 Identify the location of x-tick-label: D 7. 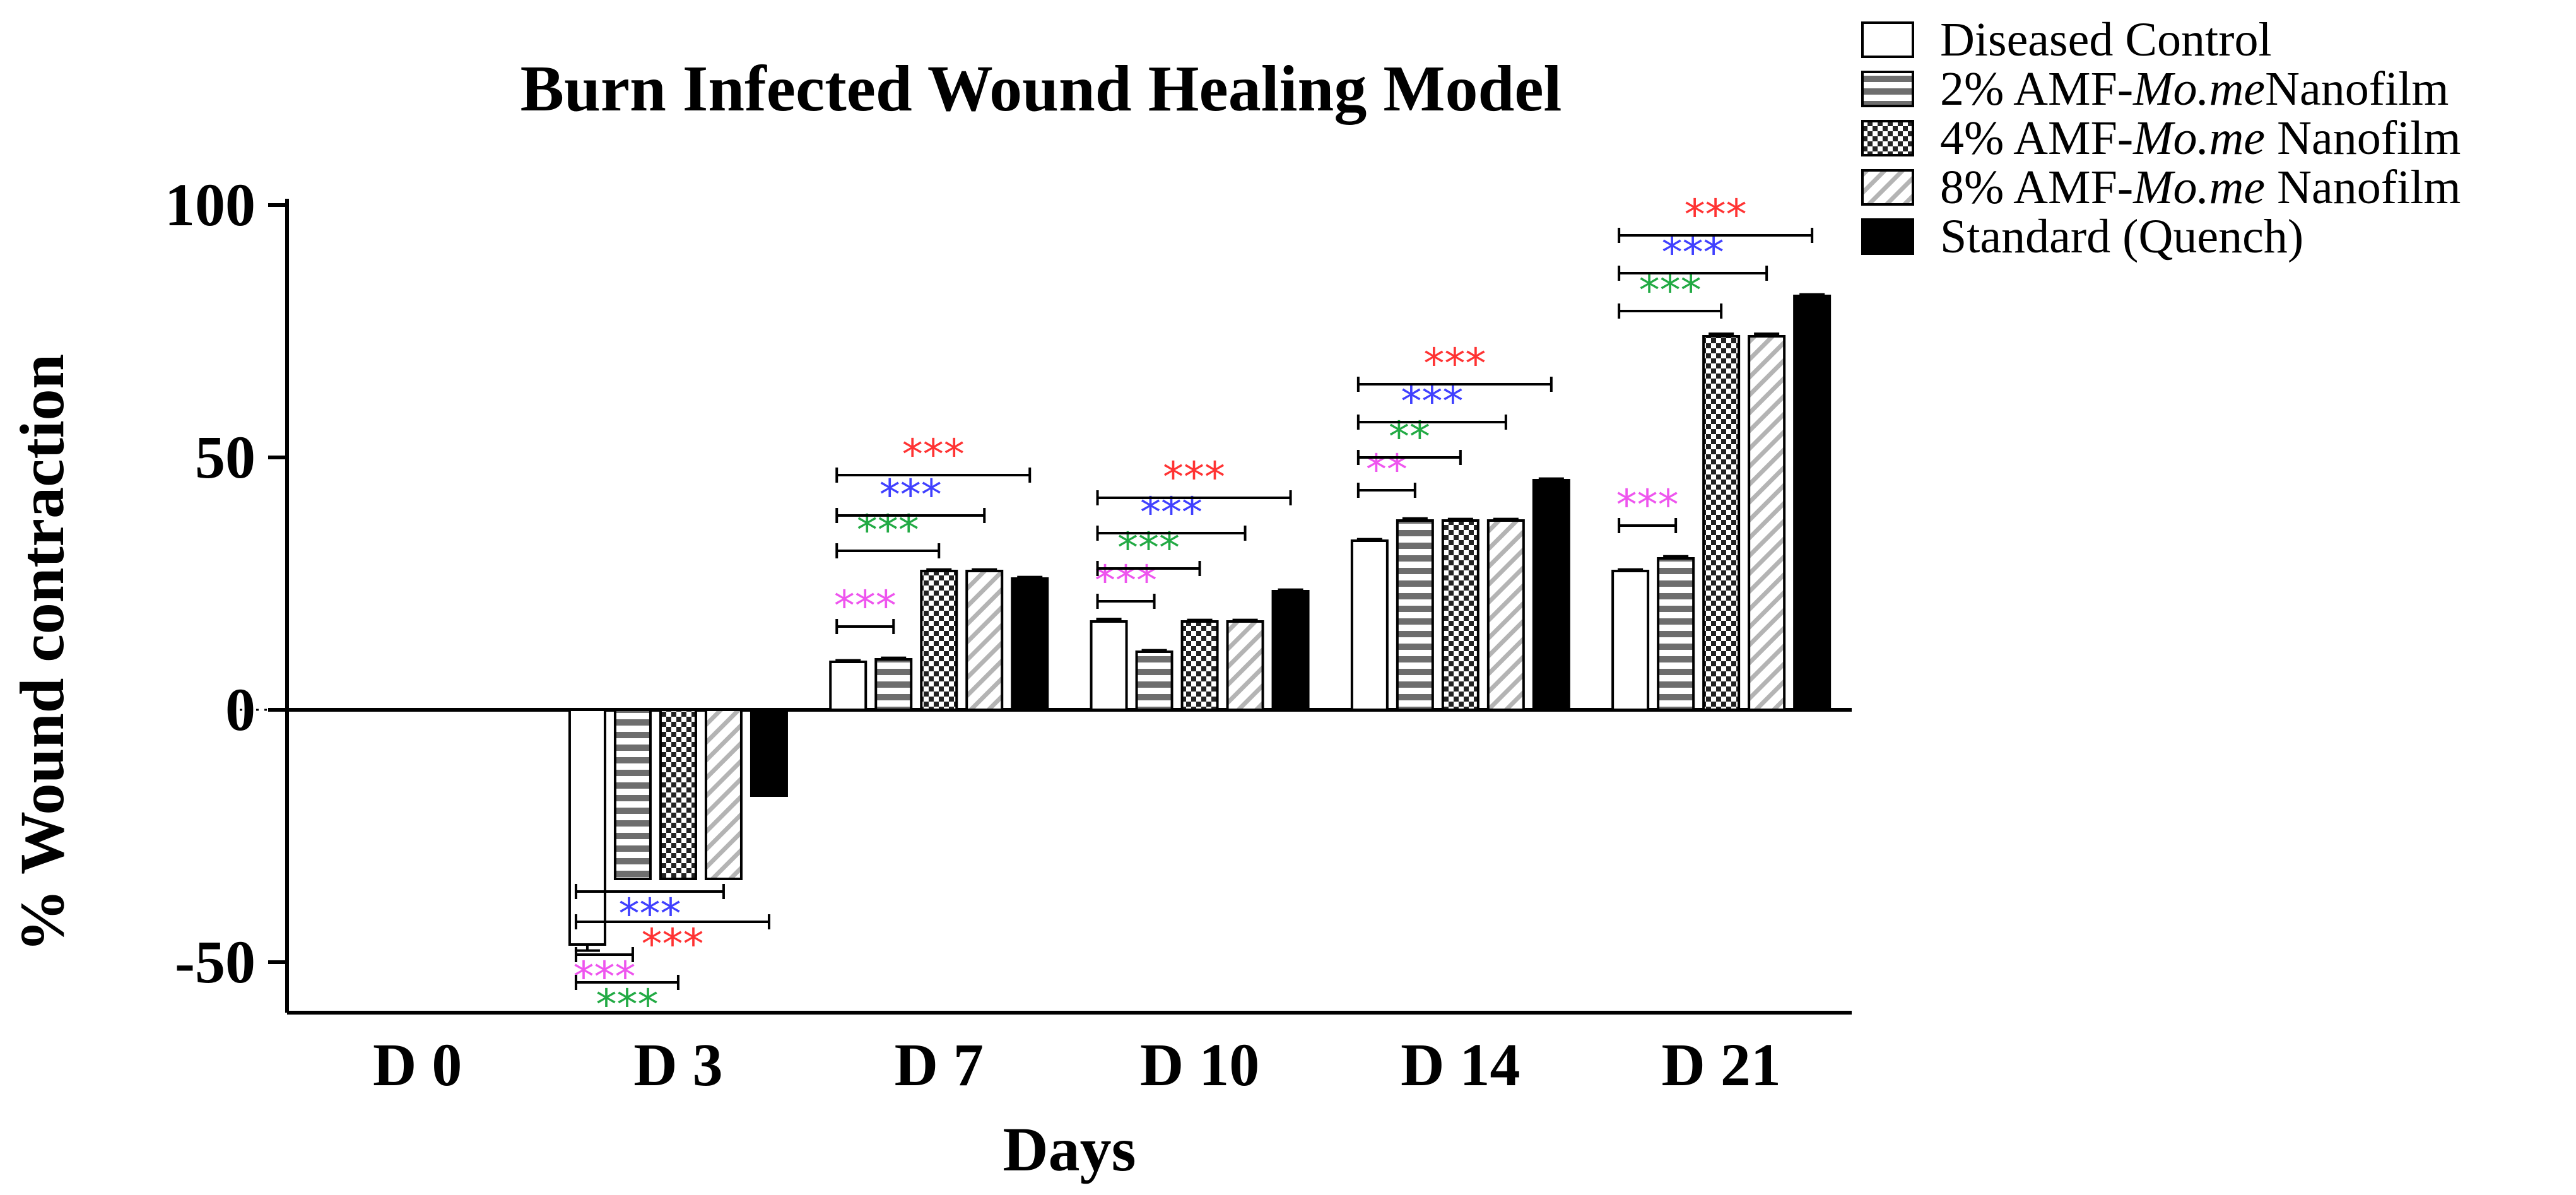
(939, 1064).